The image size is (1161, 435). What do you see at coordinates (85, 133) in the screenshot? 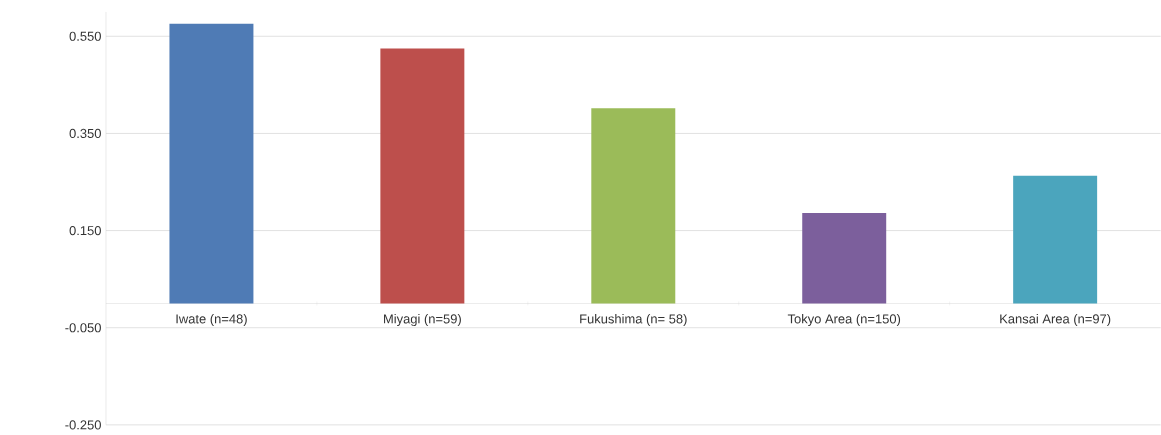
I see `y-tick-label: 0.350` at bounding box center [85, 133].